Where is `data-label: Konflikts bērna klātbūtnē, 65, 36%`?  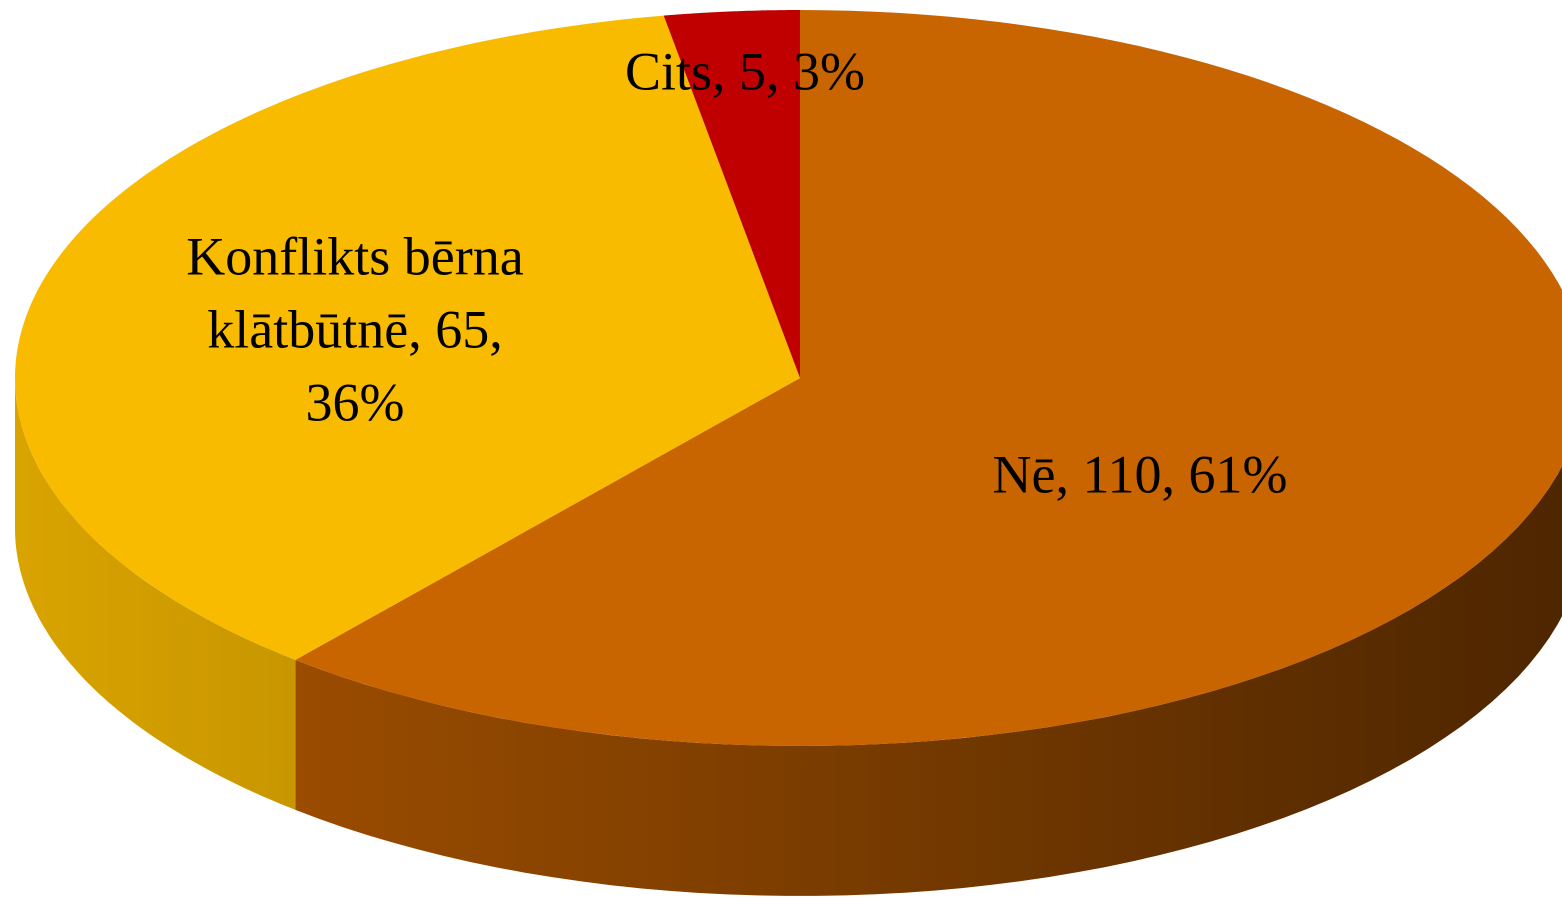
data-label: Konflikts bērna klātbūtnē, 65, 36% is located at coordinates (355, 329).